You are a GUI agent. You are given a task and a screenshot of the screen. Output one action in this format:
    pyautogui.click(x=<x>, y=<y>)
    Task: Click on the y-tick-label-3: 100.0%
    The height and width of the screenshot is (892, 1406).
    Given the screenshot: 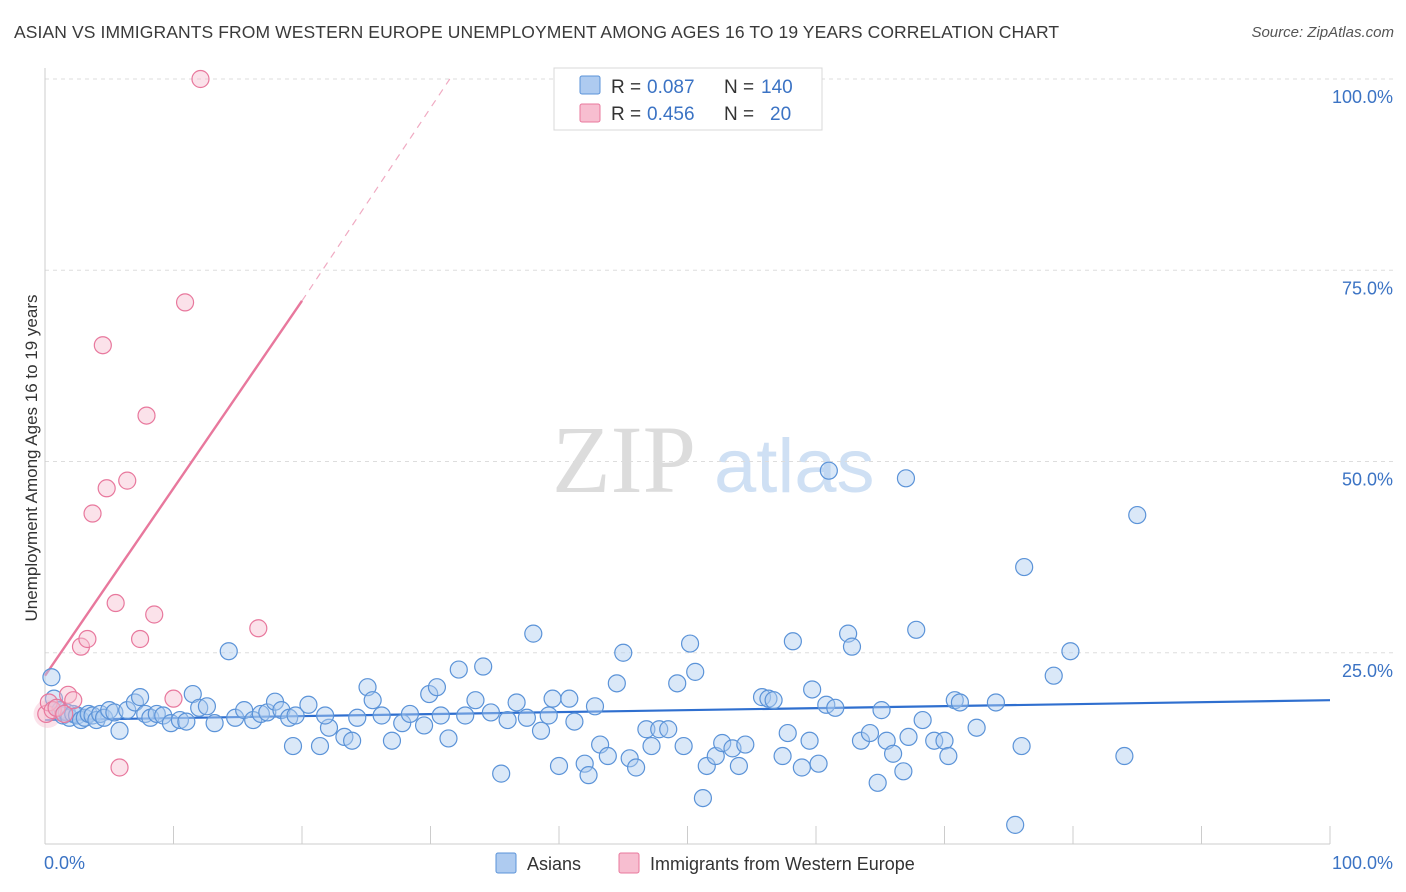 What is the action you would take?
    pyautogui.click(x=1362, y=97)
    